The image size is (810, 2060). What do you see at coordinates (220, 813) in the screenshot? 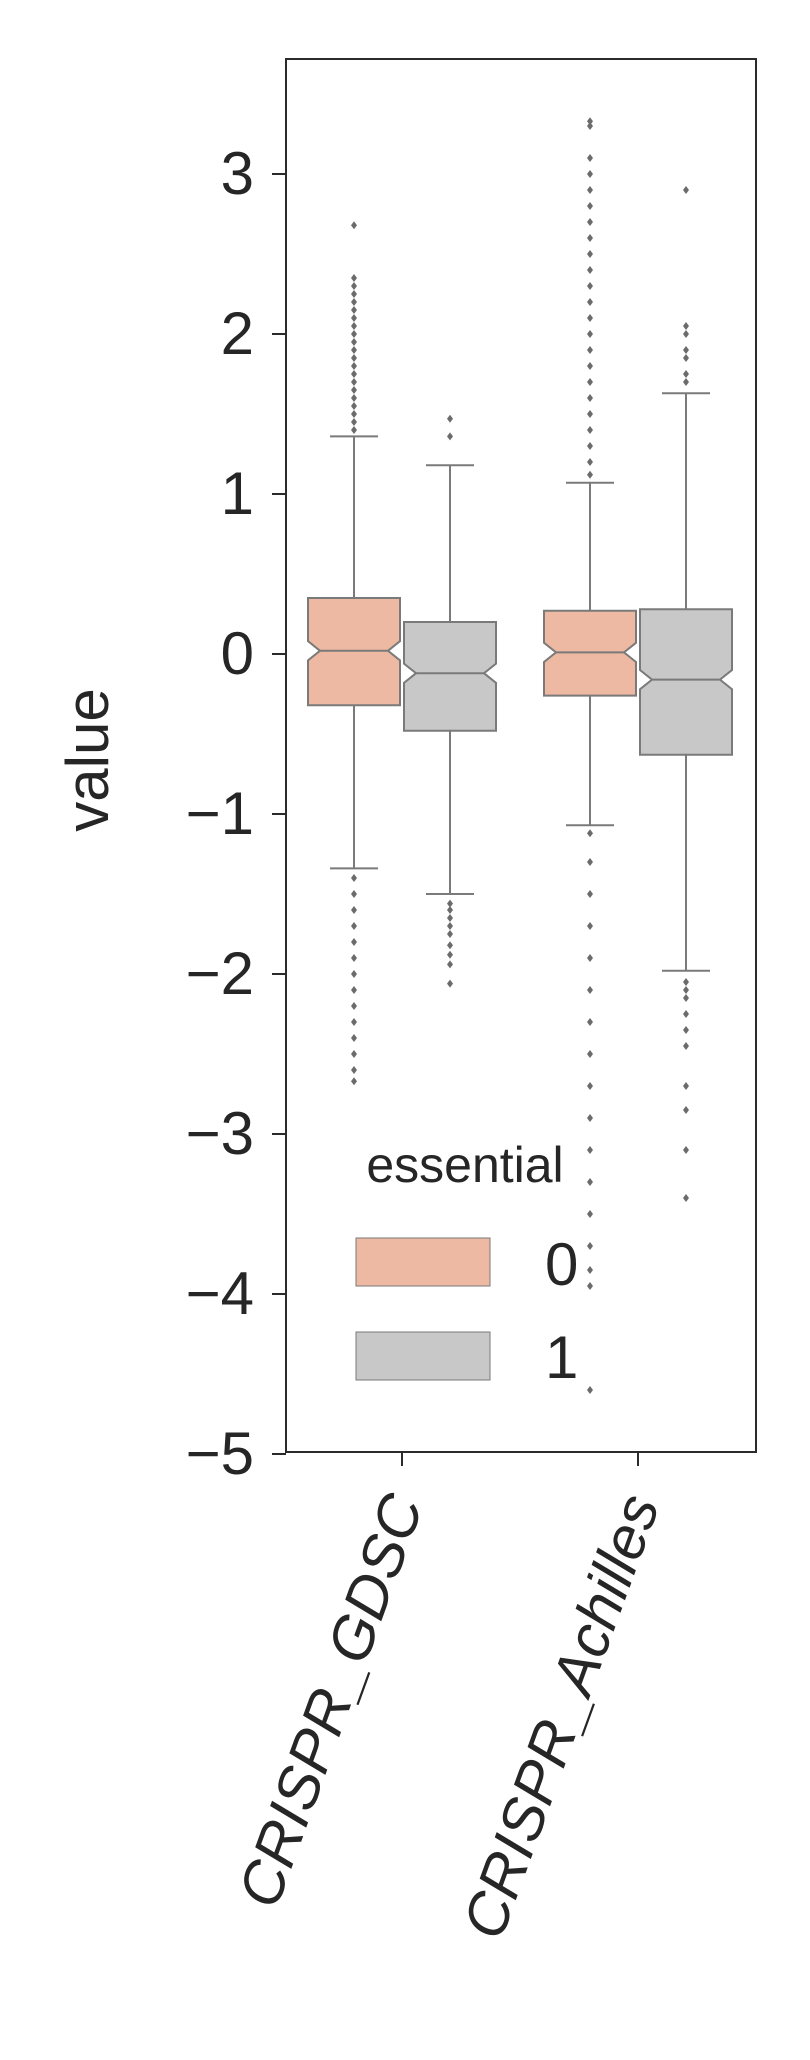
I see `y-tick-label: −1` at bounding box center [220, 813].